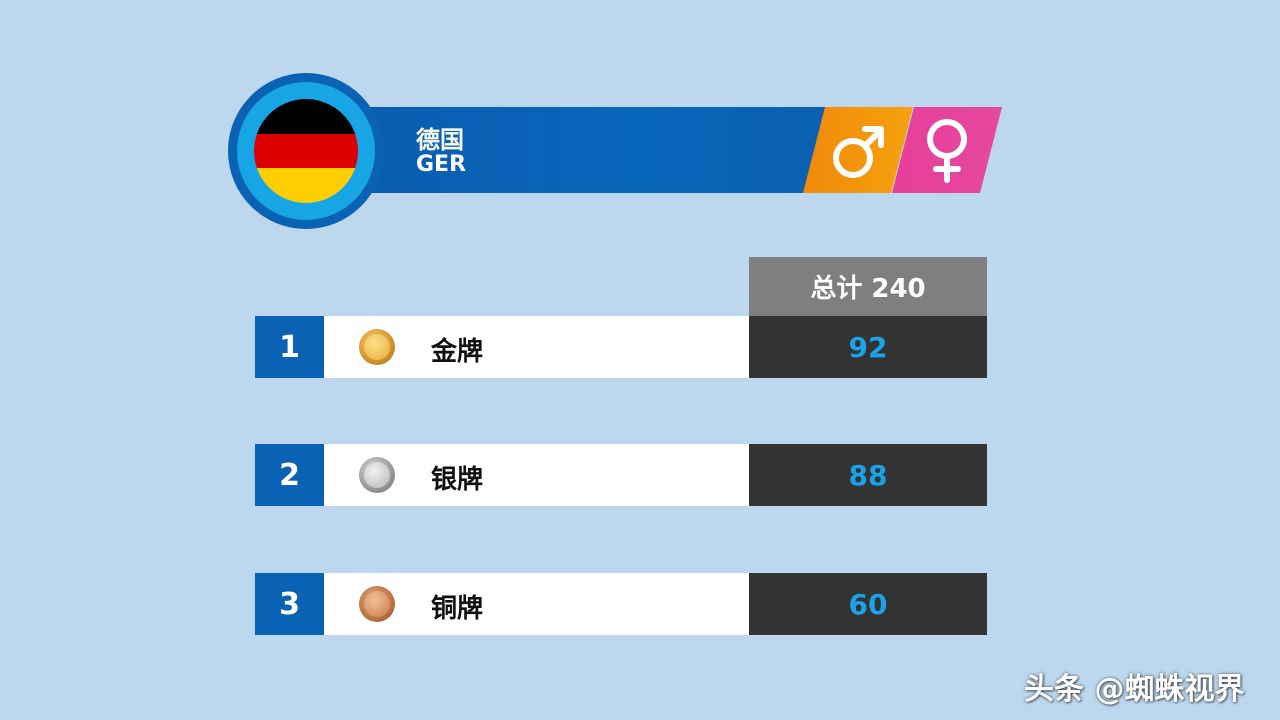 The image size is (1280, 720). What do you see at coordinates (536, 475) in the screenshot?
I see `medal-label-cell: 银牌` at bounding box center [536, 475].